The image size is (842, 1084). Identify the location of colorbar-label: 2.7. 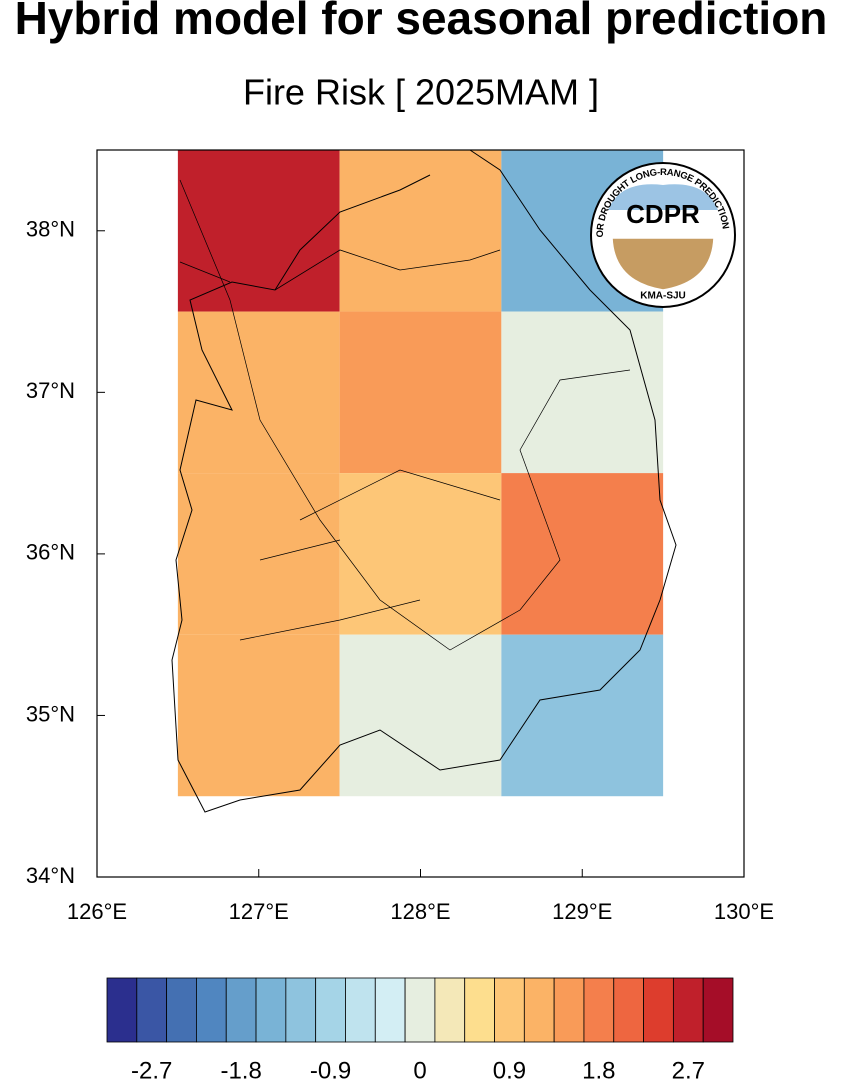
(688, 1070).